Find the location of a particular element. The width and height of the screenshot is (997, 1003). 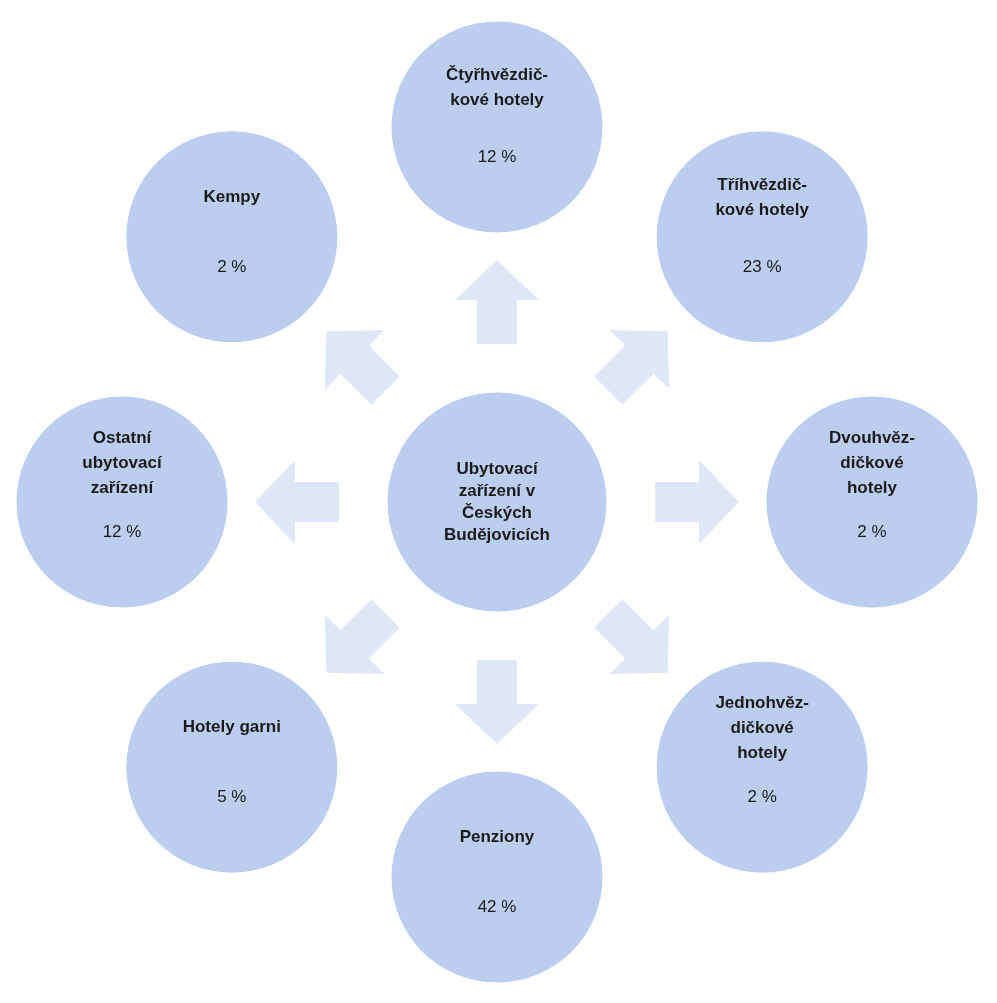

category-label: Tříhvězdič- kové hotely is located at coordinates (762, 196).